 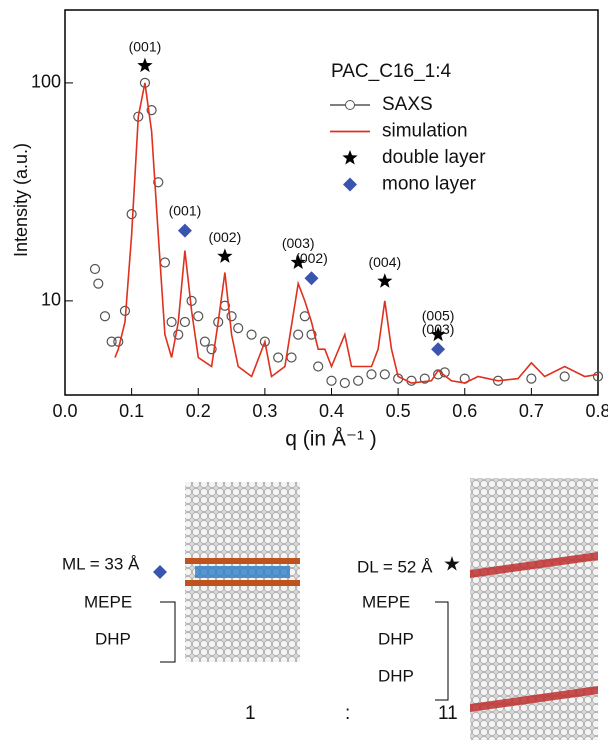 I want to click on x-axis-label: q (in Å⁻¹ ), so click(x=331, y=439).